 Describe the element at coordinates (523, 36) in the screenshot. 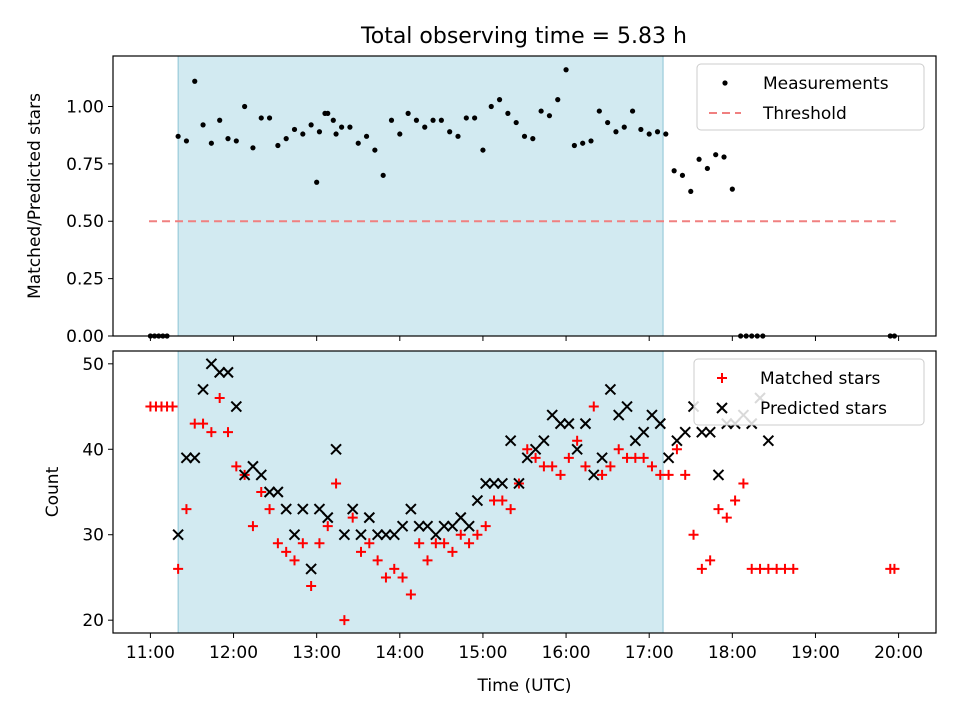

I see `chart-title: Total observing time = 5.83 h` at that location.